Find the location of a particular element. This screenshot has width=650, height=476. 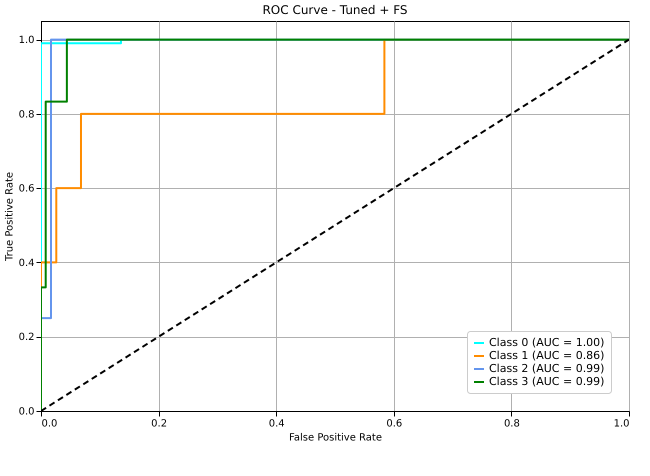

x-tick-label: 0.4 is located at coordinates (276, 424).